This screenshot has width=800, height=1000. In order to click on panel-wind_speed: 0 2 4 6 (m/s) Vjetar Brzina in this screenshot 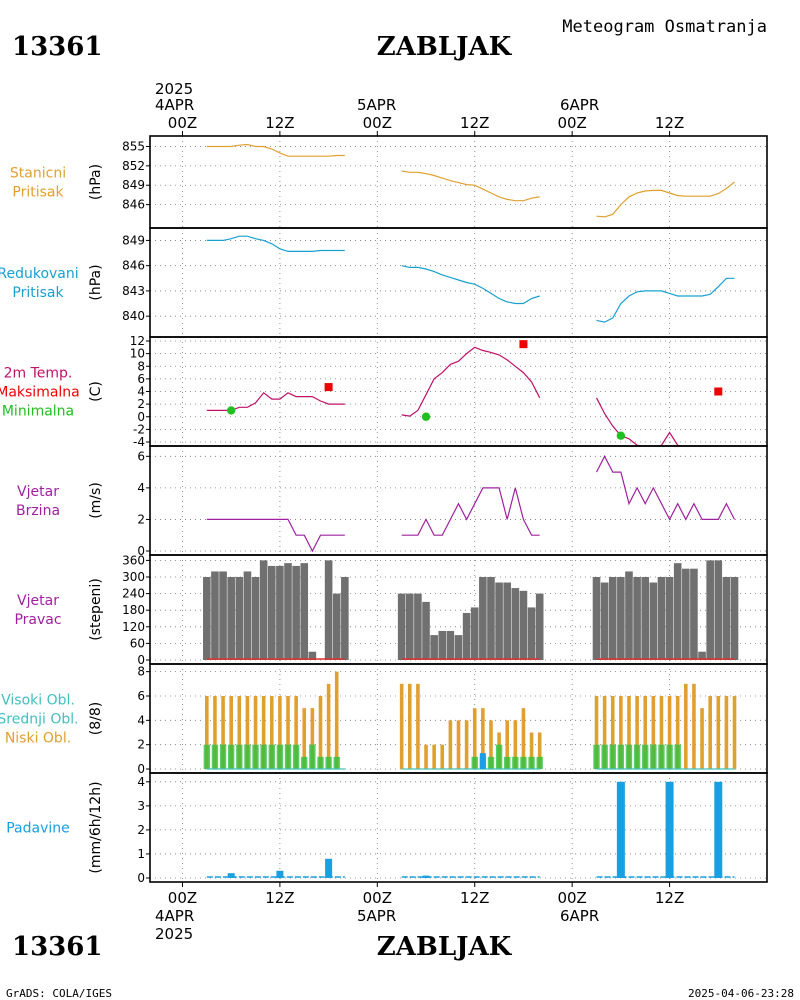, I will do `click(392, 501)`.